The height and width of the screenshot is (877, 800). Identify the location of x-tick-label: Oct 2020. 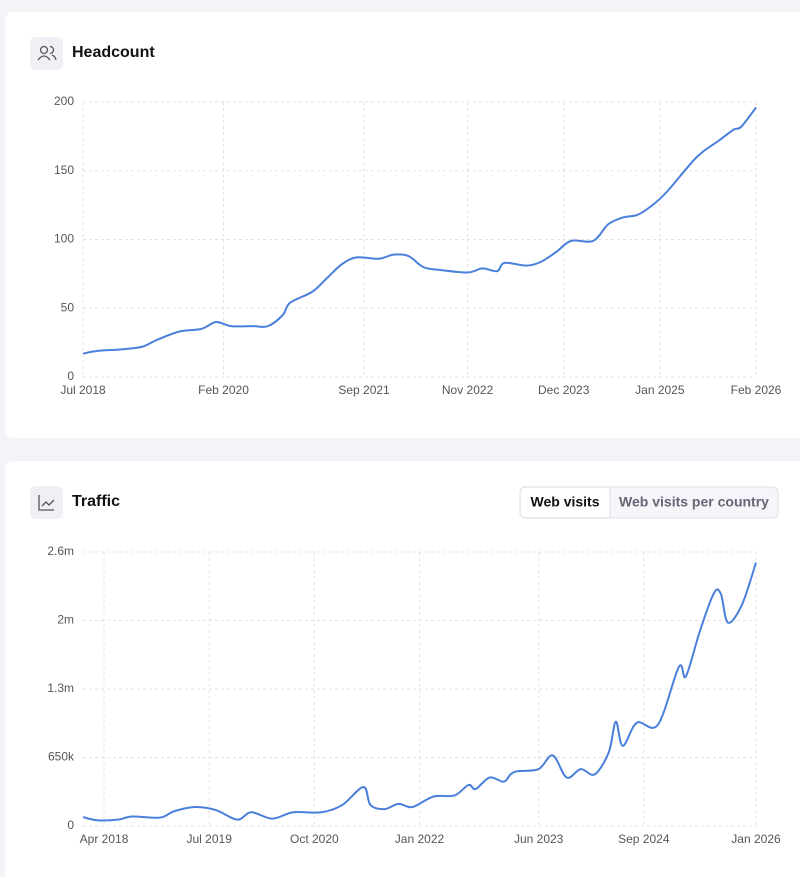
(314, 839).